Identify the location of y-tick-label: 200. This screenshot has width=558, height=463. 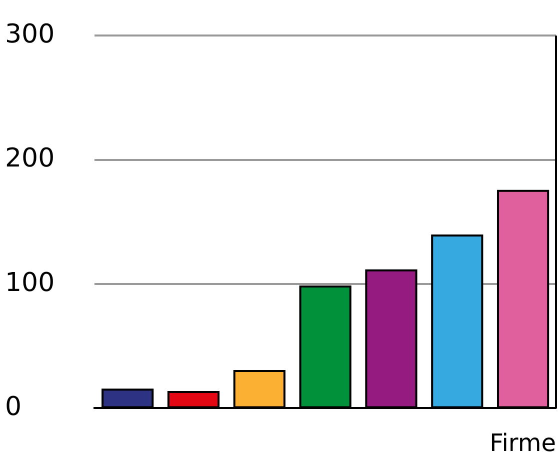
(30, 159).